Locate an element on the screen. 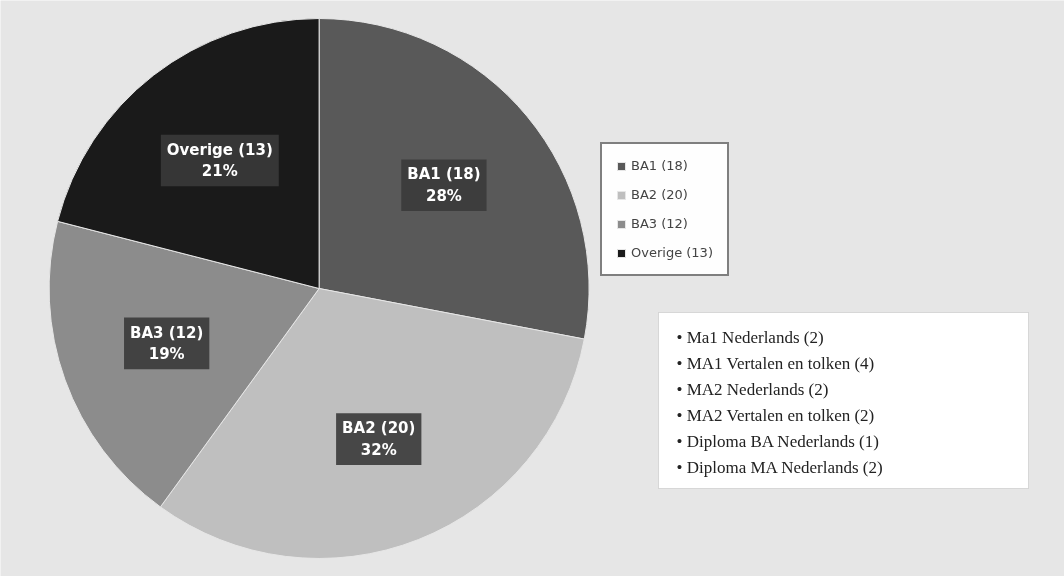  text: • MA2 Vertalen en tolken (2) is located at coordinates (775, 415).